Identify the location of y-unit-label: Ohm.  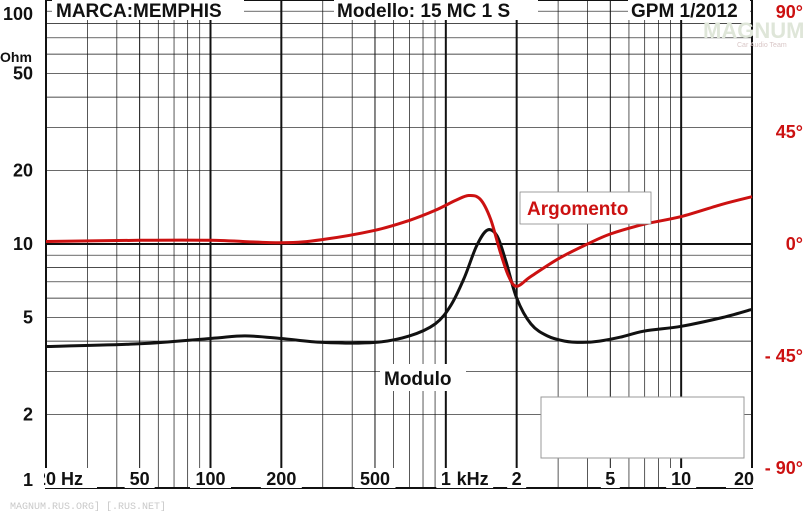
(16, 57).